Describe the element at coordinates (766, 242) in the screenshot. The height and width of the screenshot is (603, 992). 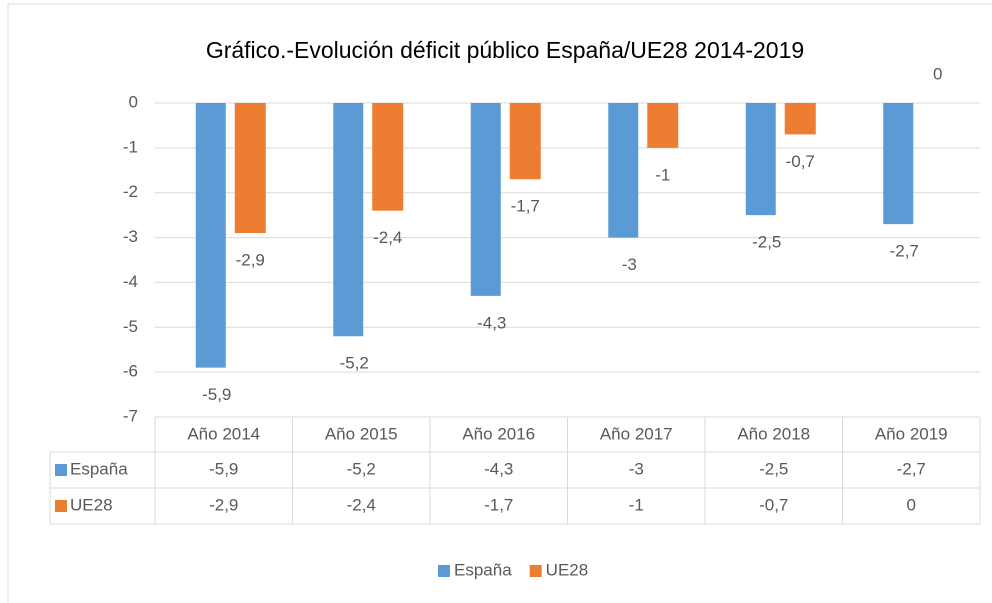
I see `data-label: -2,5` at that location.